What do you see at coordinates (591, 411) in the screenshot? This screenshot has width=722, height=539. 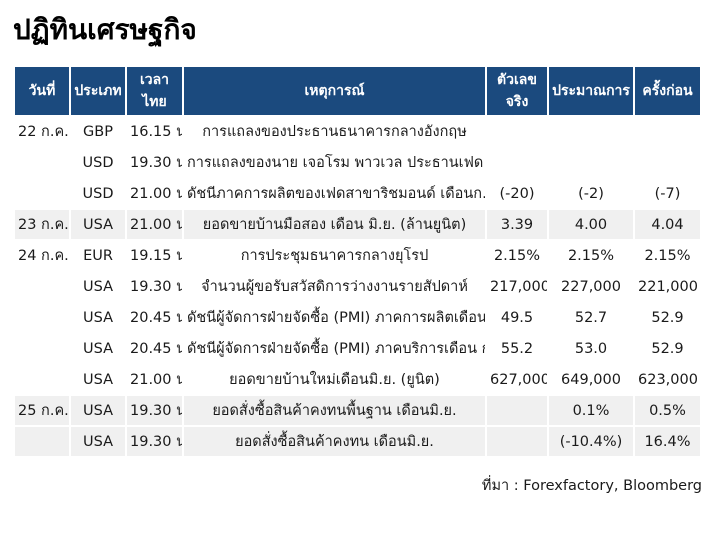 I see `cell-forecast: 0.1%` at bounding box center [591, 411].